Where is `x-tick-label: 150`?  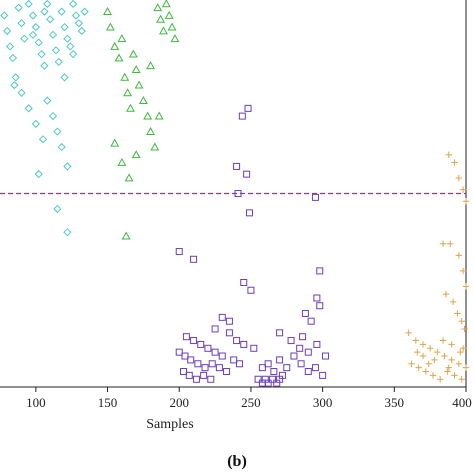
x-tick-label: 150 is located at coordinates (108, 402).